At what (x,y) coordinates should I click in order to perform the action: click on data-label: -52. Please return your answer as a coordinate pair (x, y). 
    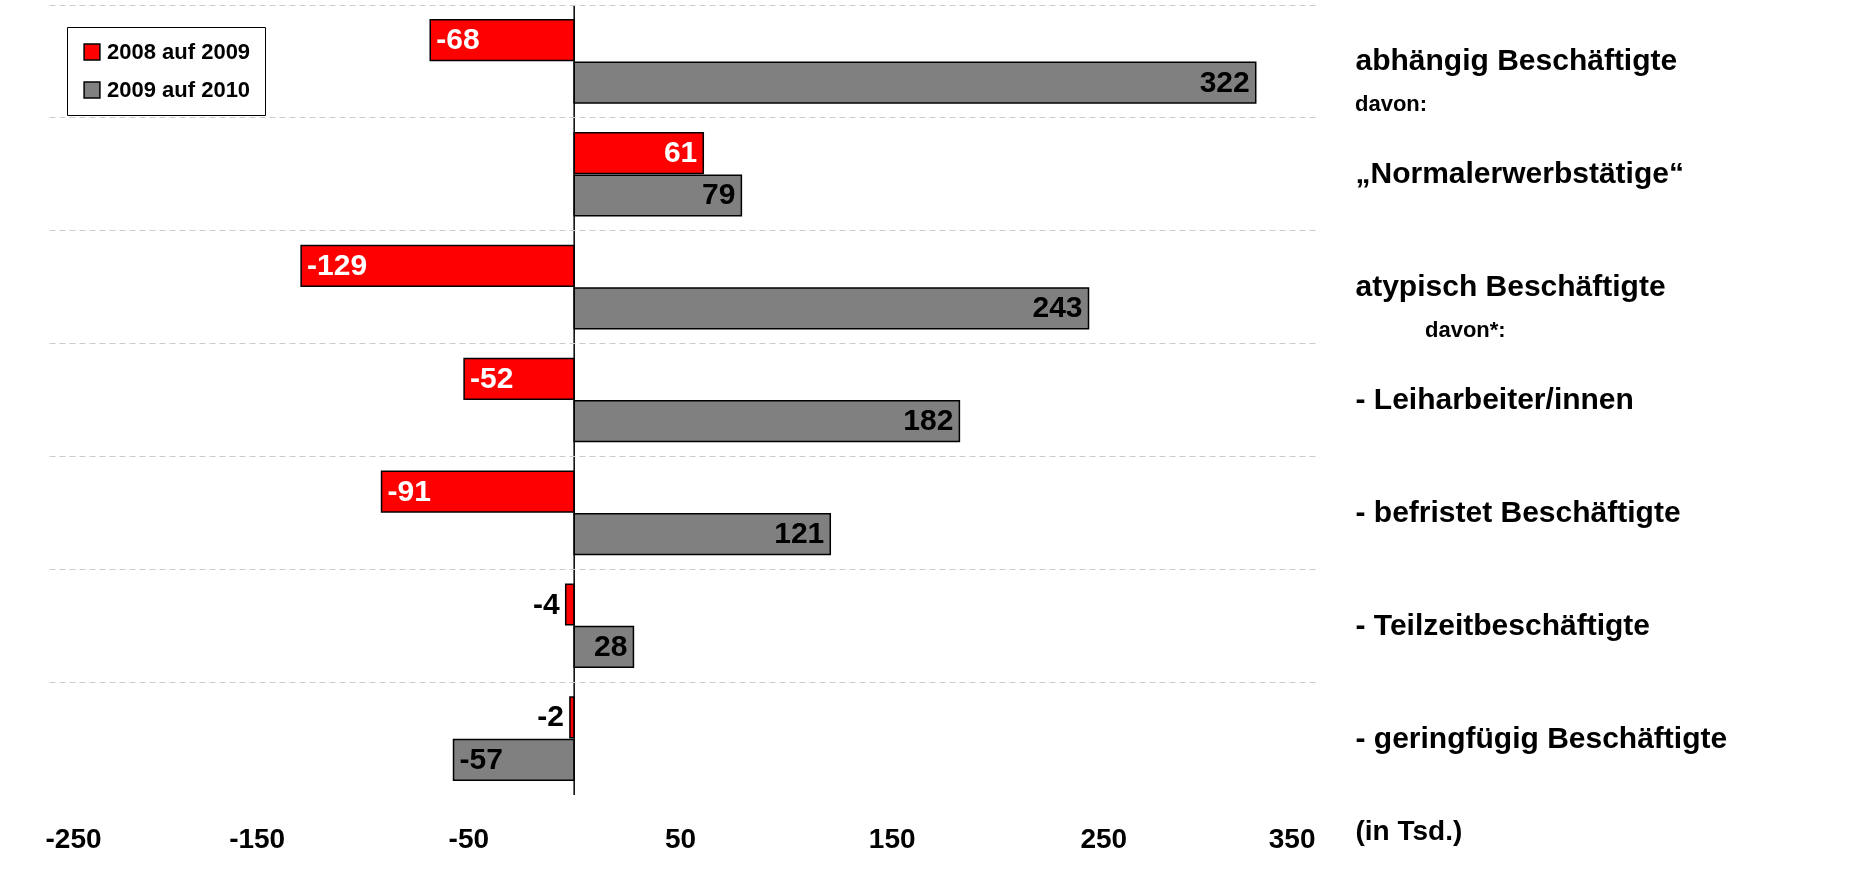
    Looking at the image, I should click on (492, 377).